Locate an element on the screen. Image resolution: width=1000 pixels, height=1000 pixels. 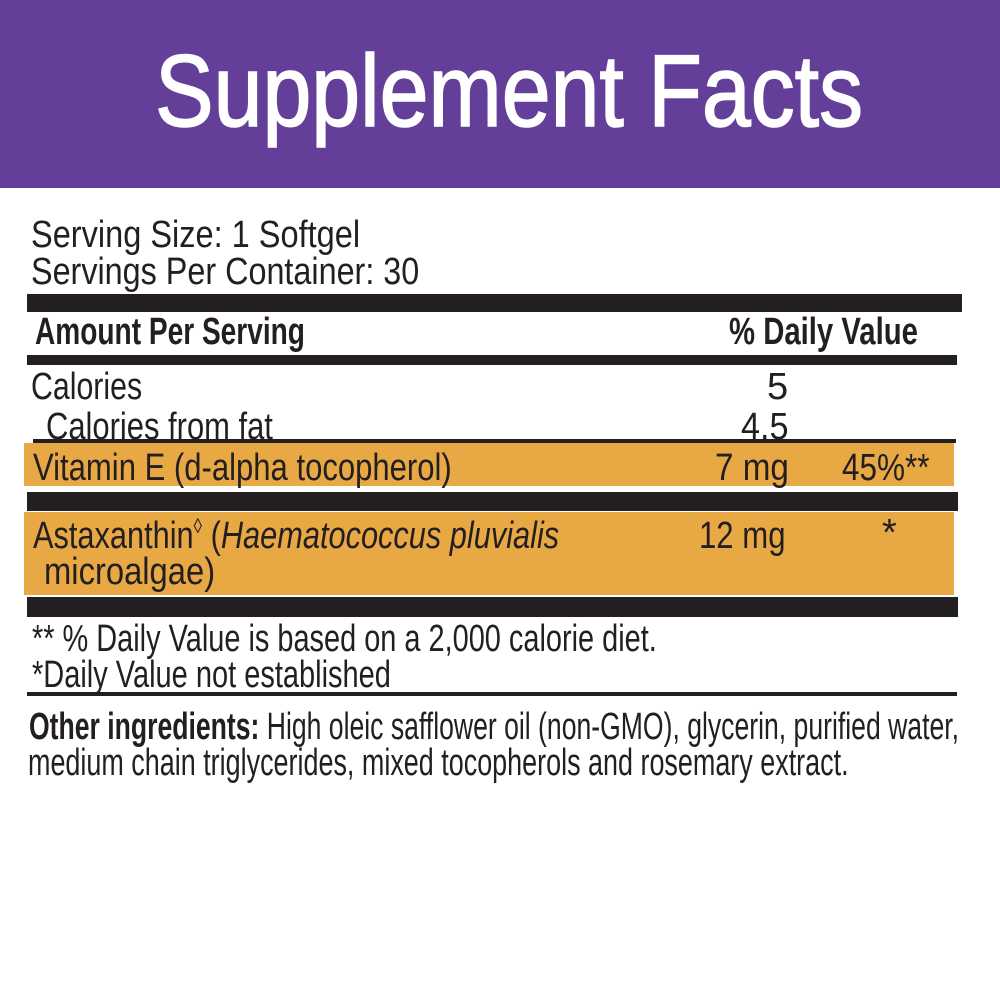
svg-text: Supplement Facts is located at coordinates (509, 91).